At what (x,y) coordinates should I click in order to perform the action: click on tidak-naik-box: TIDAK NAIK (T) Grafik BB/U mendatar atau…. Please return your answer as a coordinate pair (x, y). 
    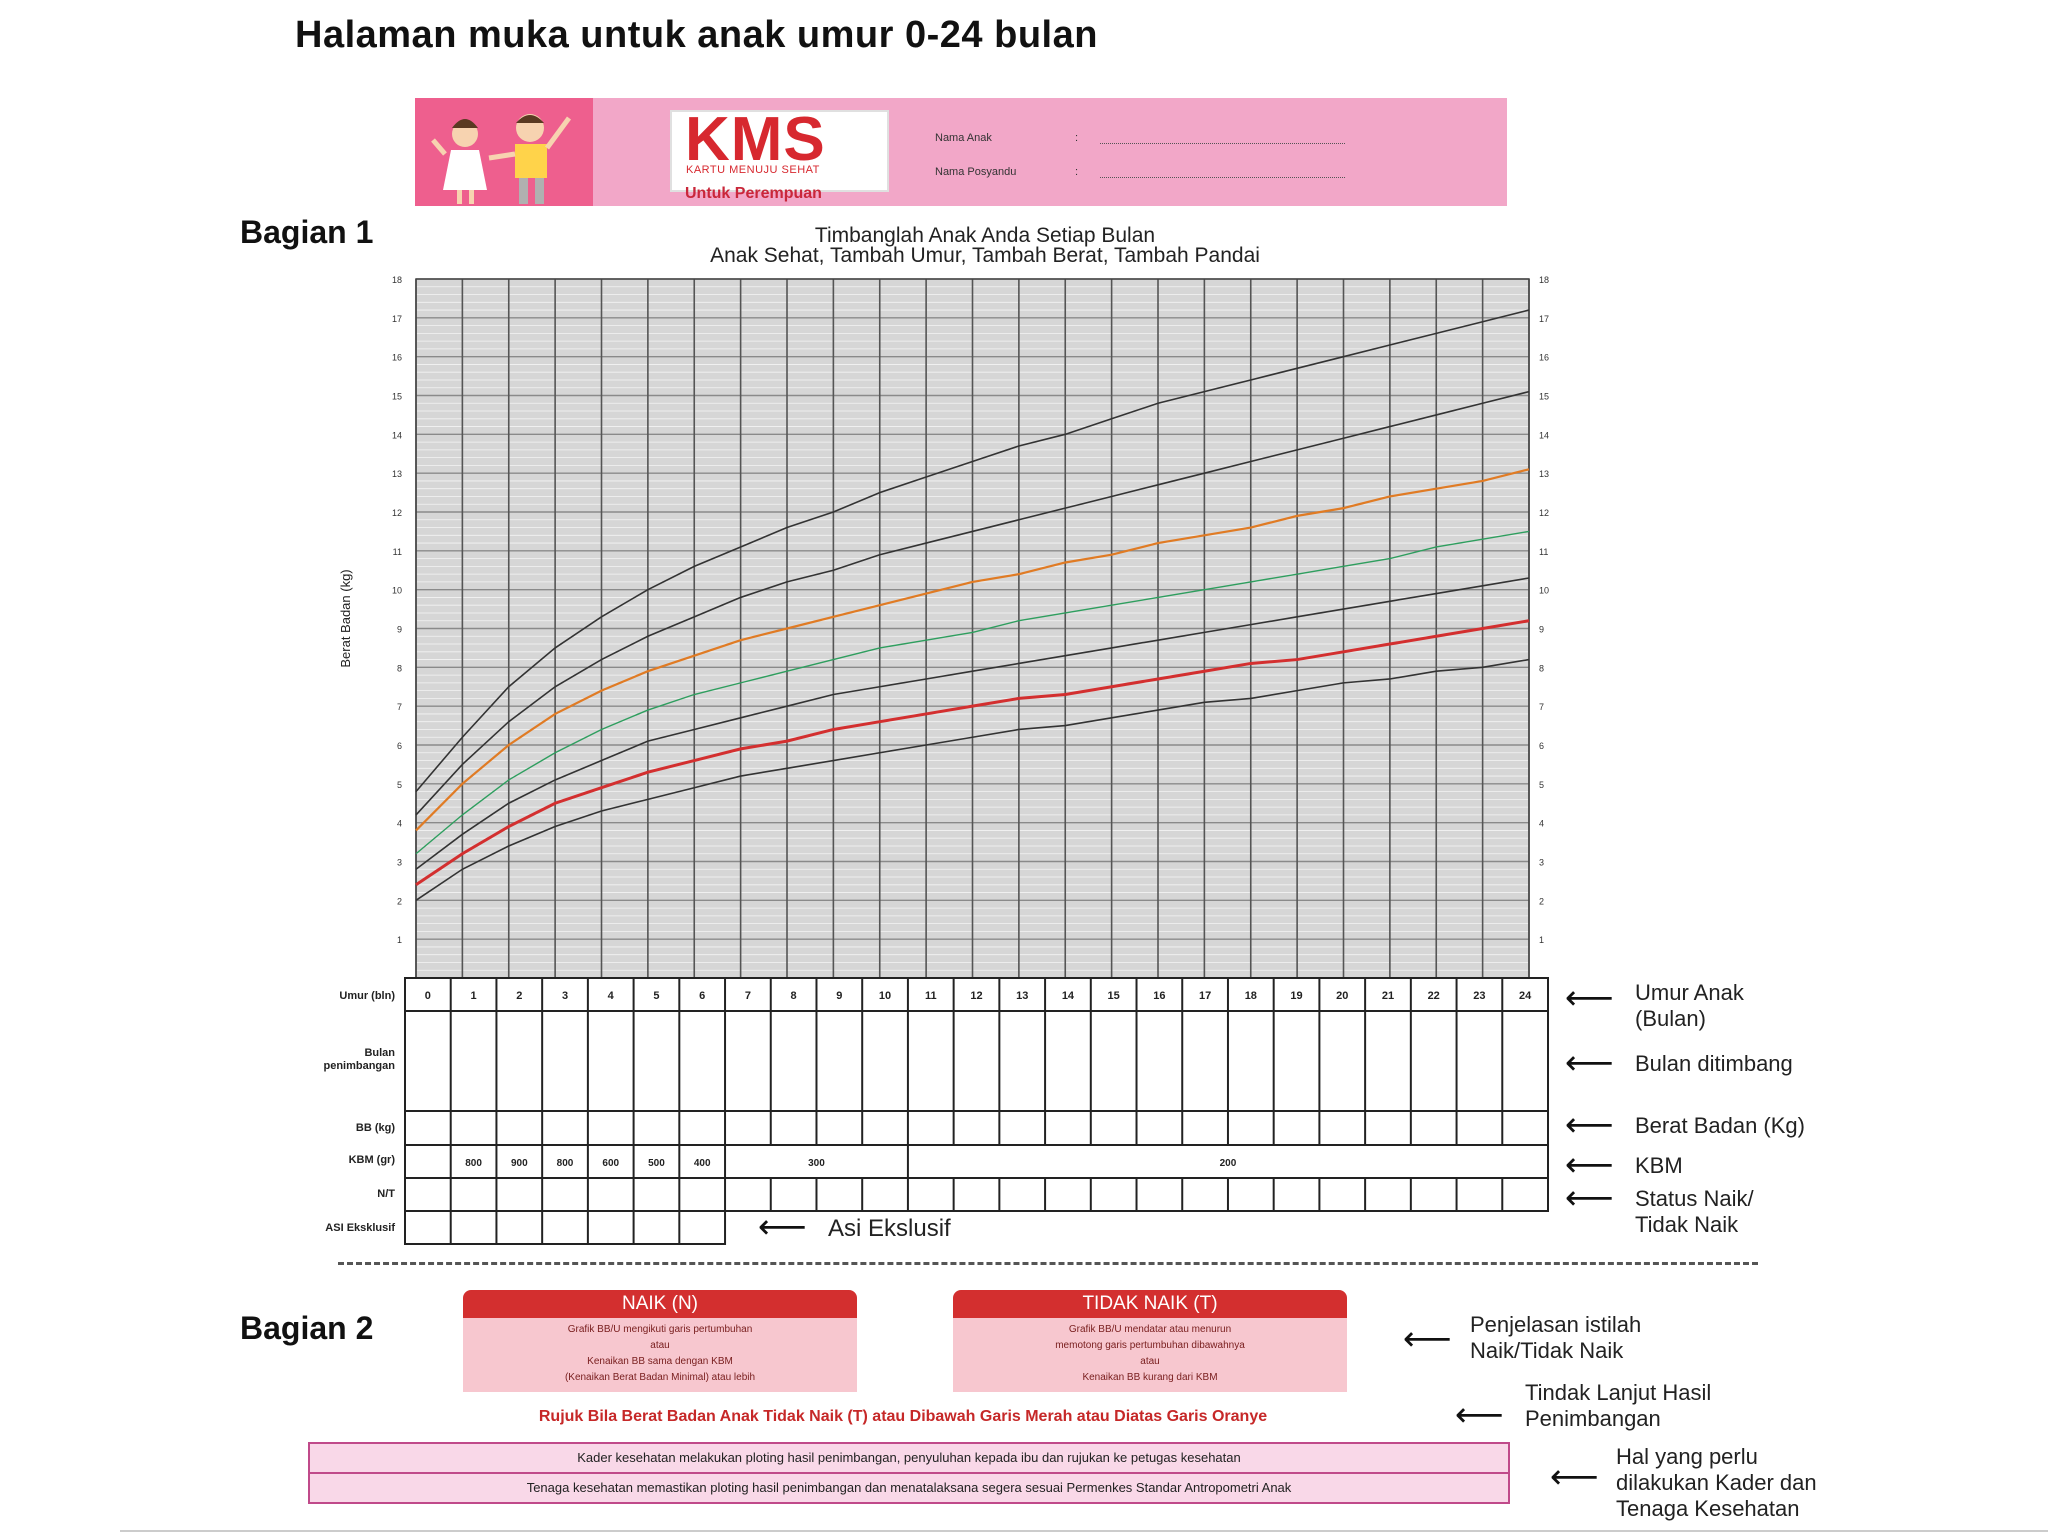
    Looking at the image, I should click on (1150, 1341).